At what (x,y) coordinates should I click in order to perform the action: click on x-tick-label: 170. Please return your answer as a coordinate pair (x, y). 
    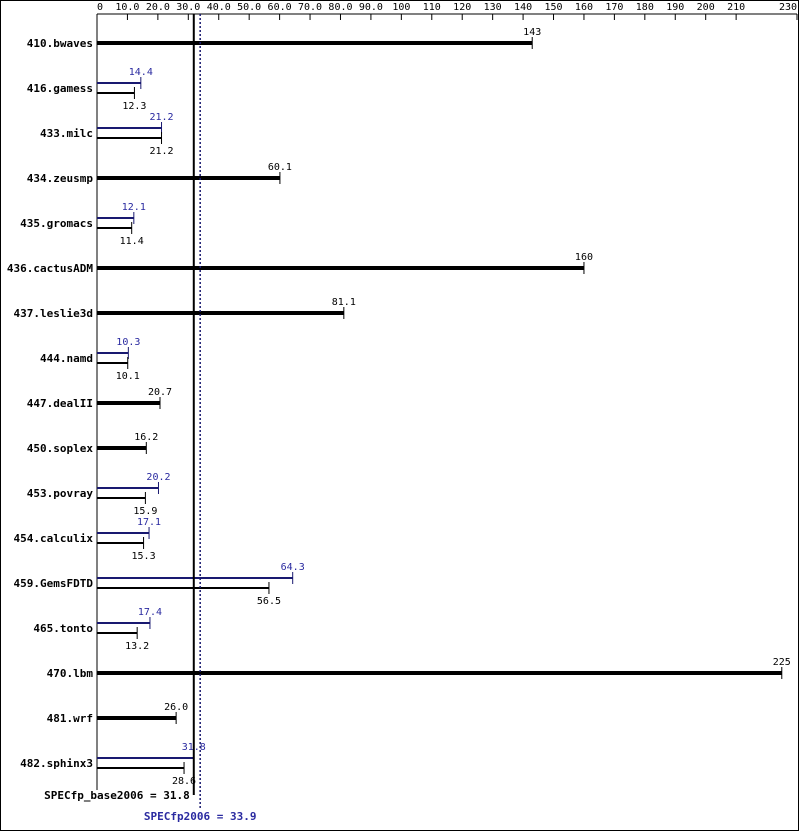
    Looking at the image, I should click on (614, 7).